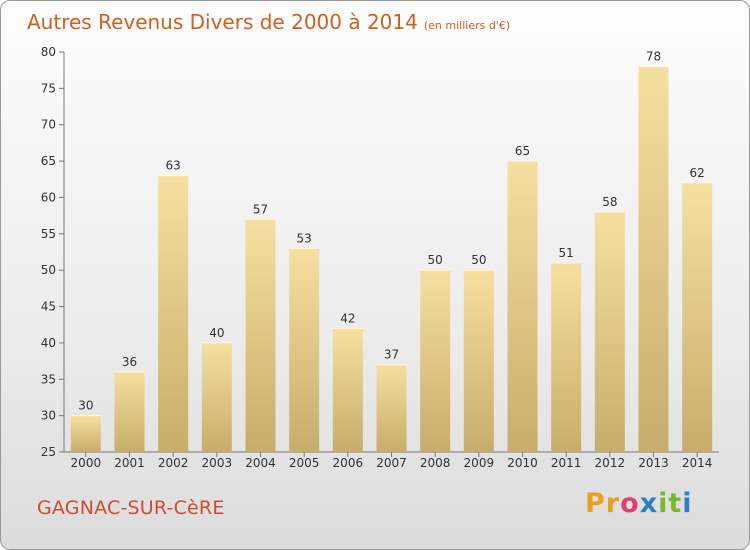 The image size is (750, 550). What do you see at coordinates (48, 197) in the screenshot?
I see `y-tick-label: 60` at bounding box center [48, 197].